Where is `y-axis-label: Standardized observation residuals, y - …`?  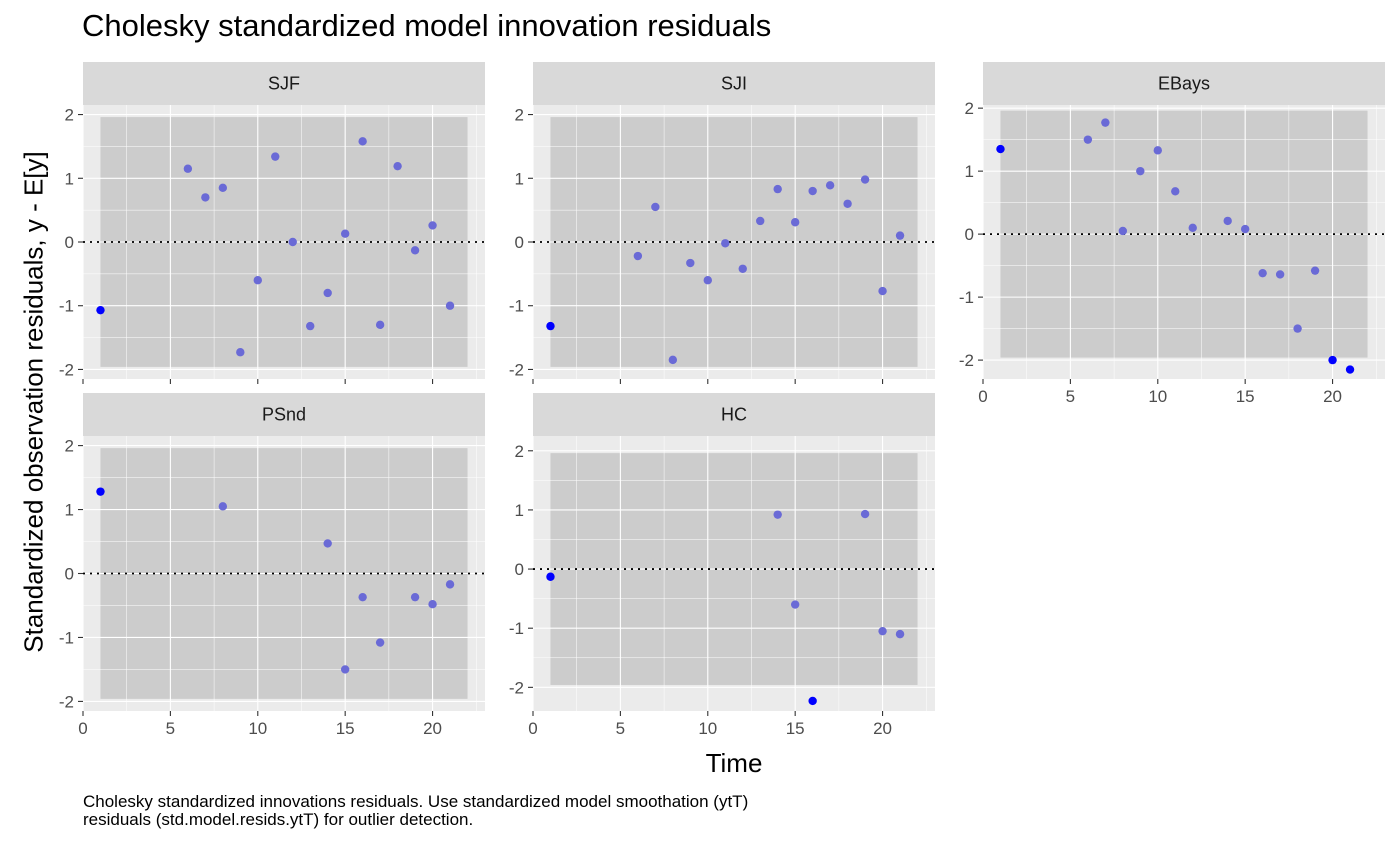 y-axis-label: Standardized observation residuals, y - … is located at coordinates (33, 402).